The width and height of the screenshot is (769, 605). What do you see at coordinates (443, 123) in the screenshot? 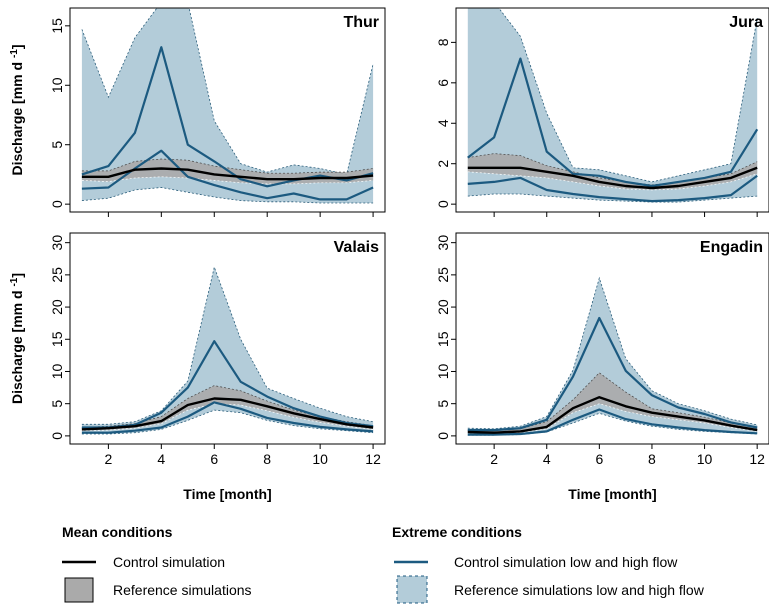
I see `y-tick-label: 4` at bounding box center [443, 123].